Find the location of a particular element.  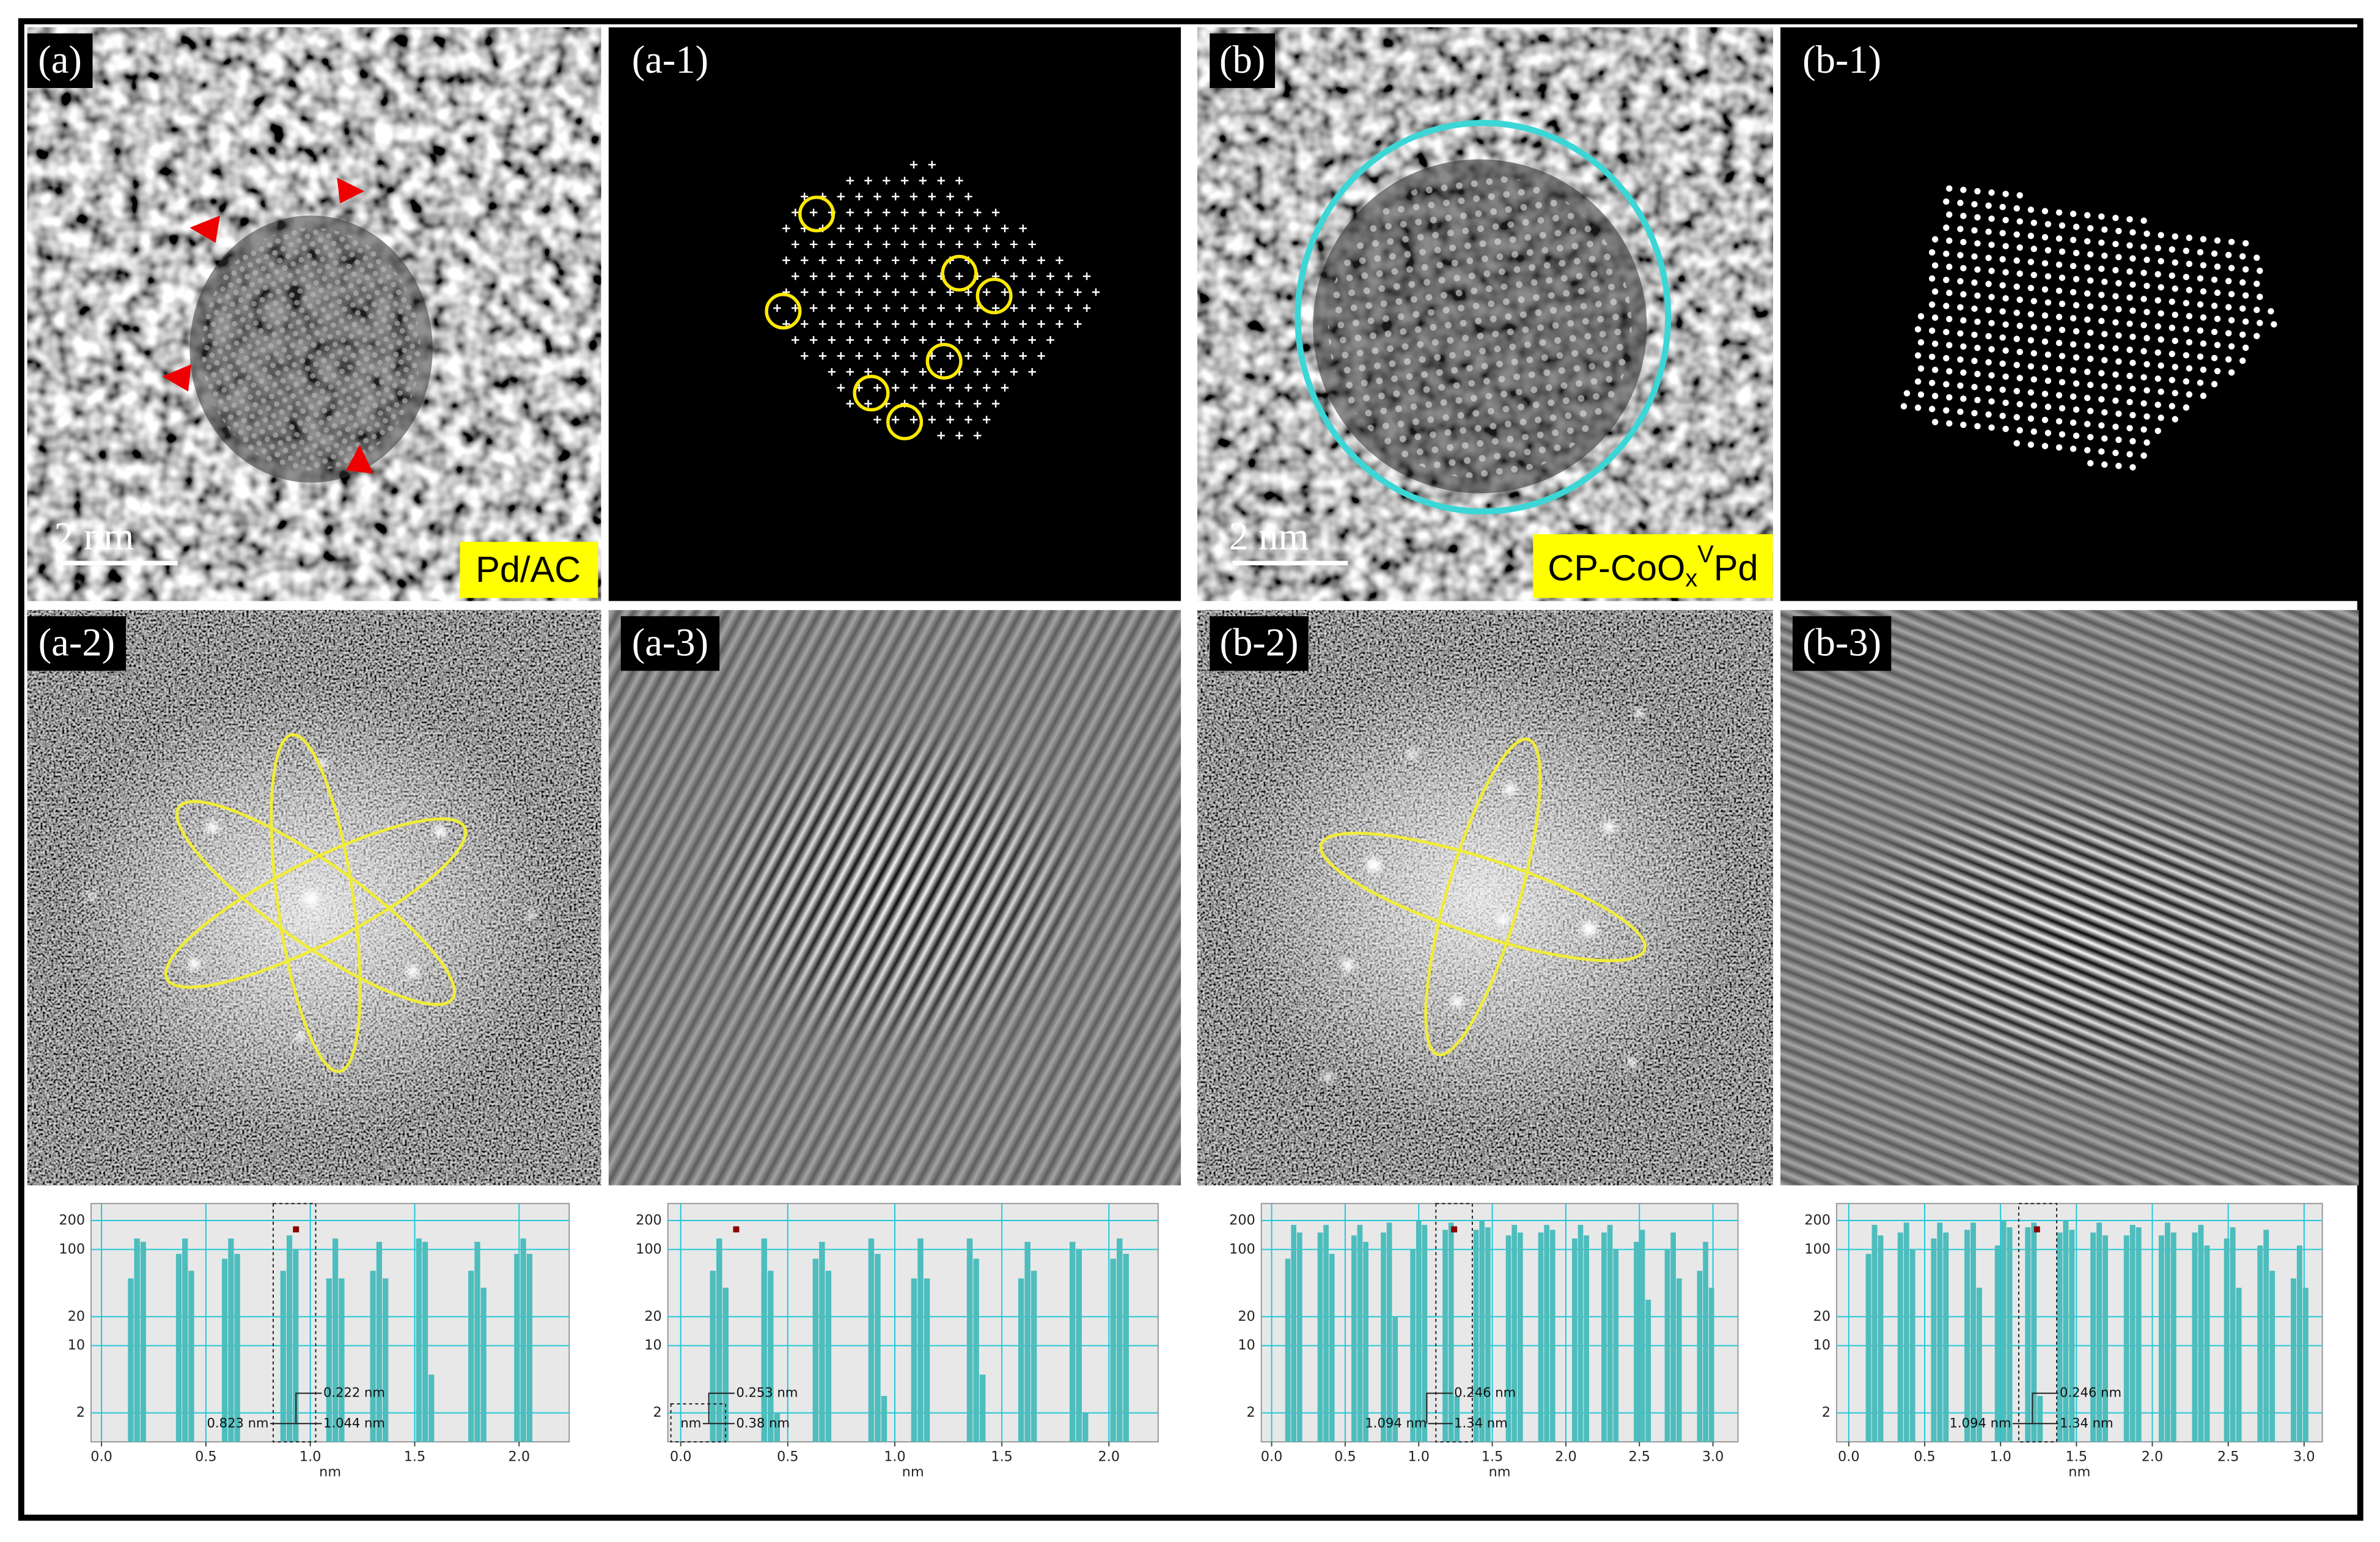

annotation: 0.253 nm is located at coordinates (767, 1393).